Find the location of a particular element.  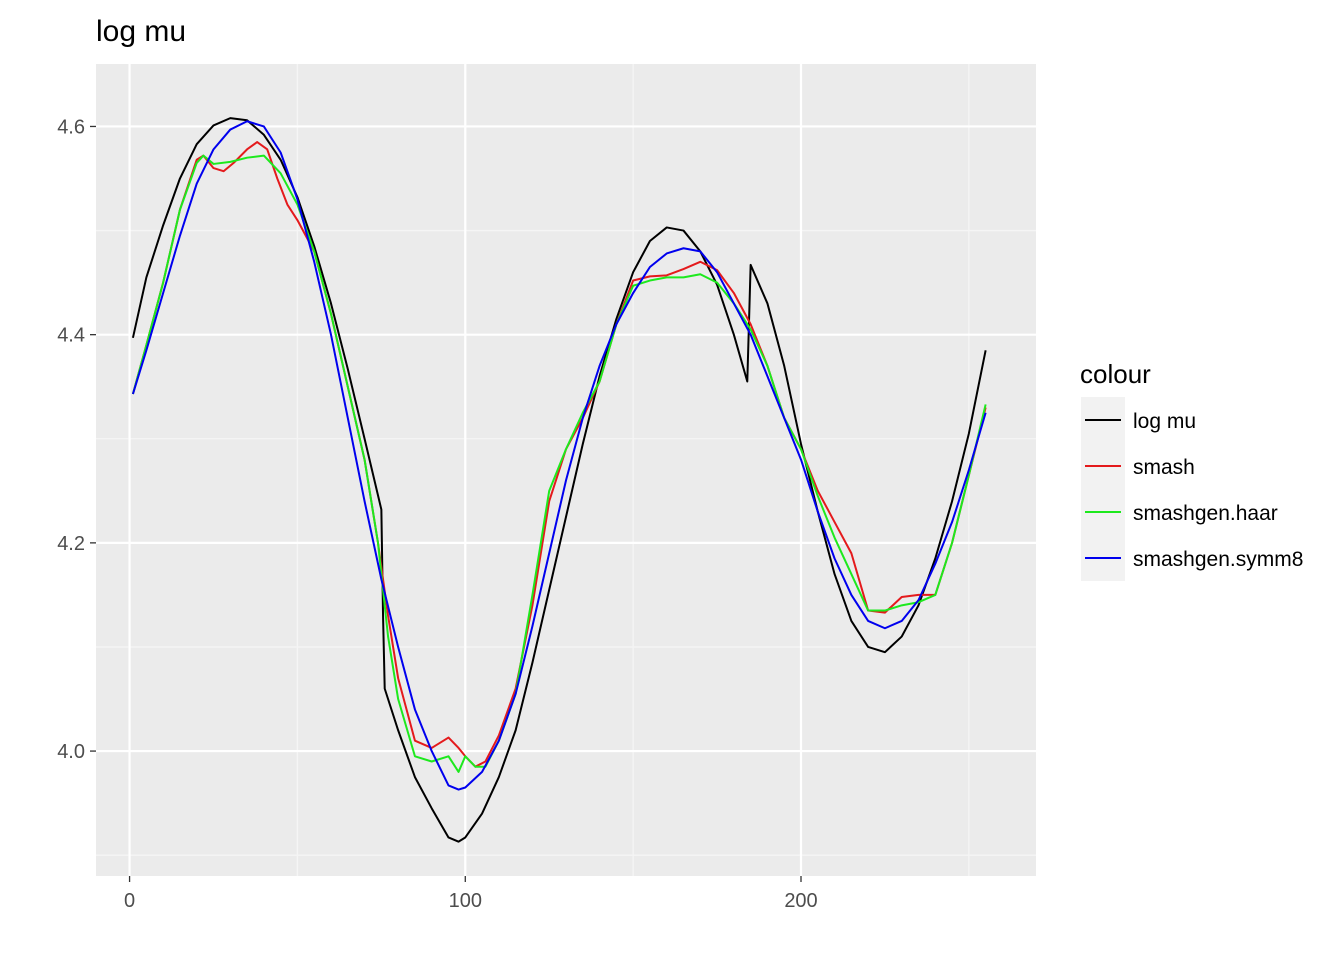

legend-label: smashgen.haar is located at coordinates (1205, 513).